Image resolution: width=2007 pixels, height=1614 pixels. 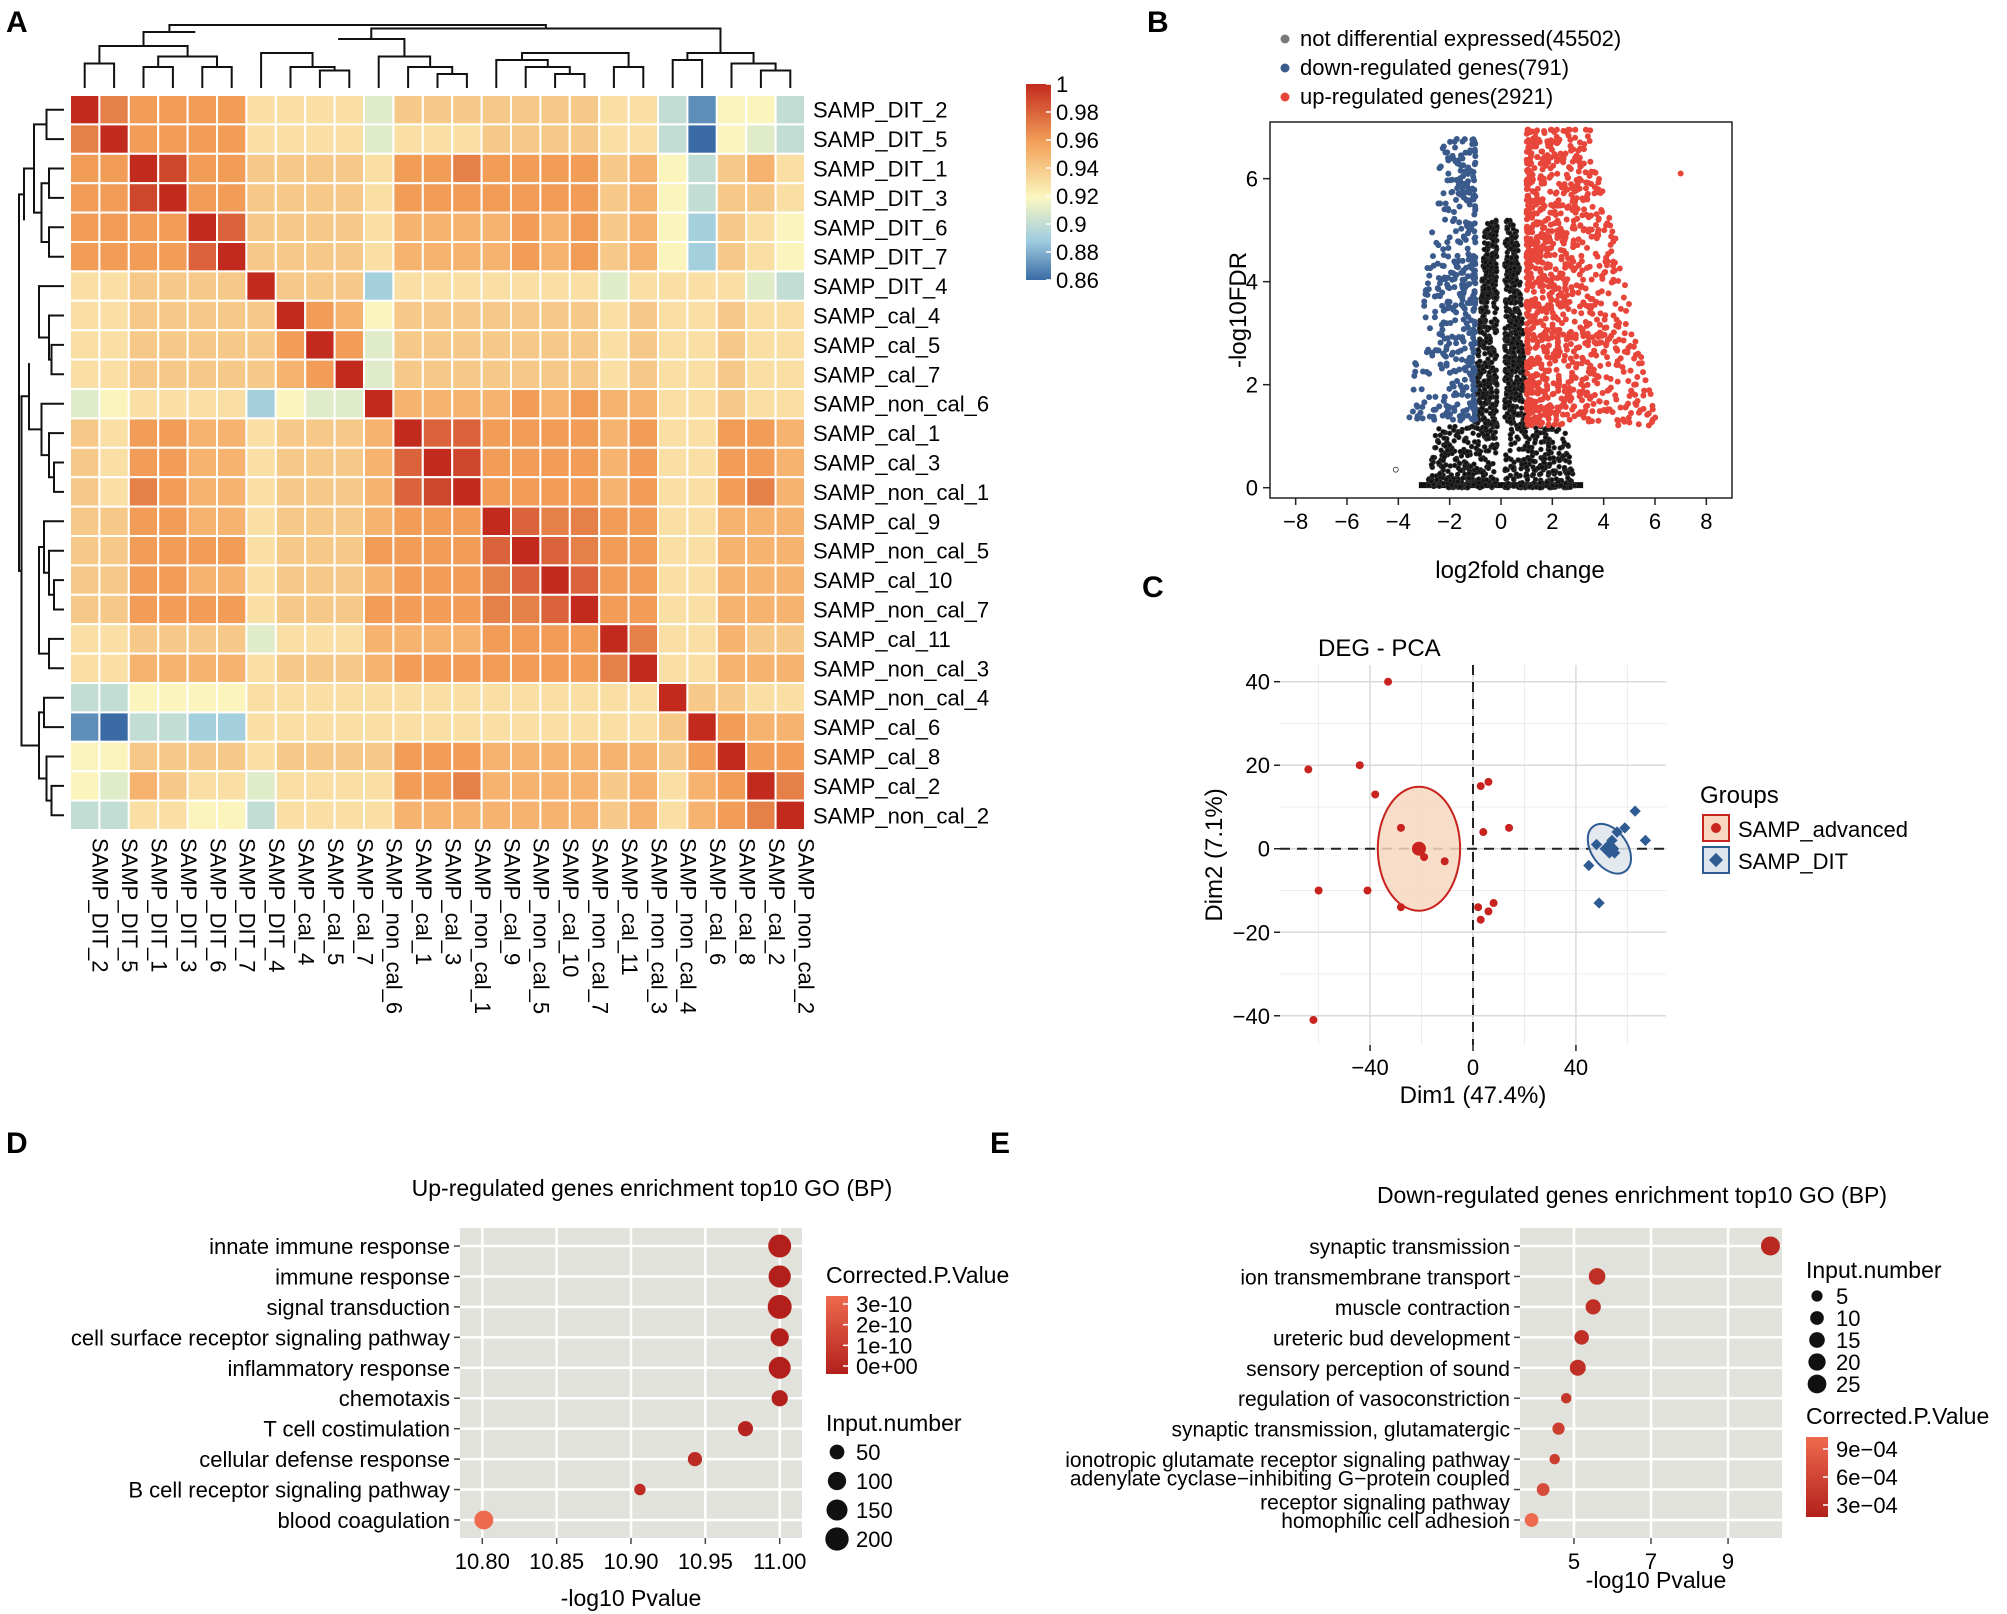 I want to click on go-term-label: T cell costimulation, so click(x=356, y=1429).